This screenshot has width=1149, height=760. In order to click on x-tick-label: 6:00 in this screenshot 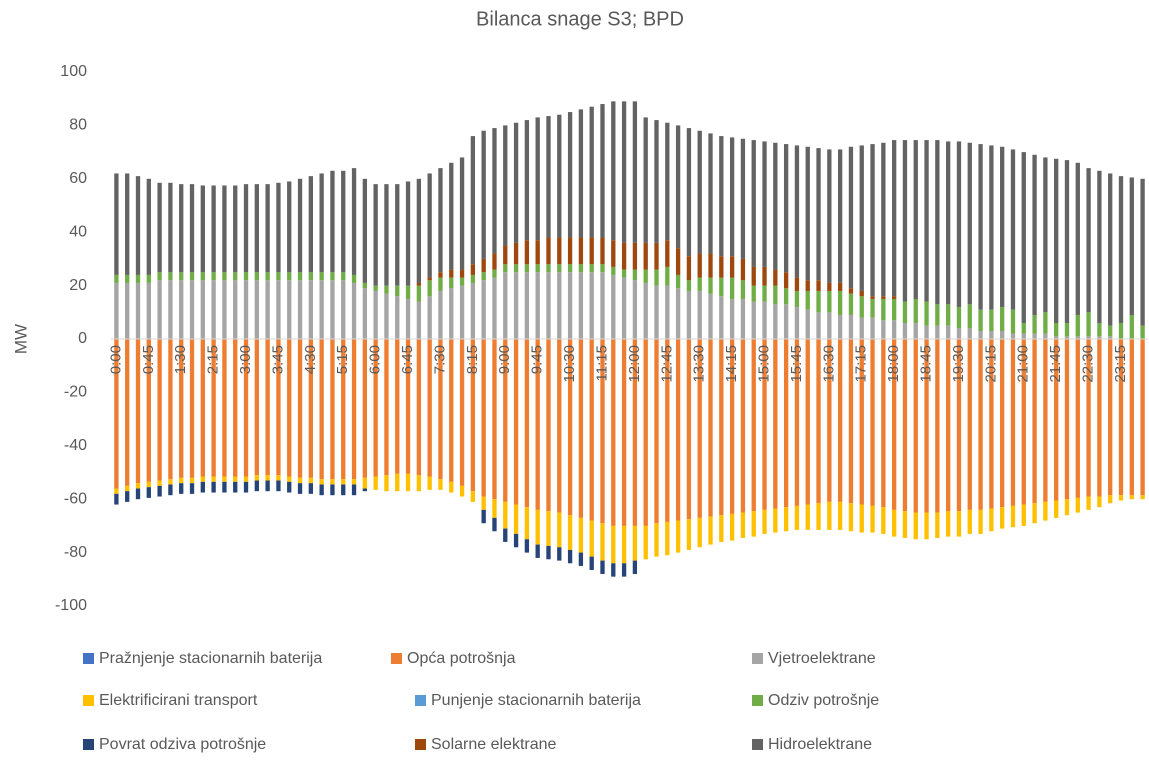, I will do `click(375, 359)`.